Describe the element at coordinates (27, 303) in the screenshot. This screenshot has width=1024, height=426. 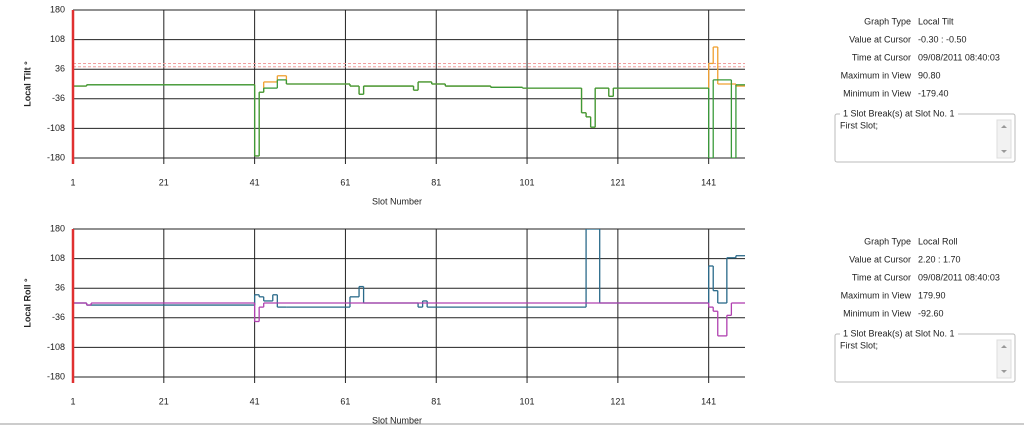
I see `y-axis-label: Local Roll °` at that location.